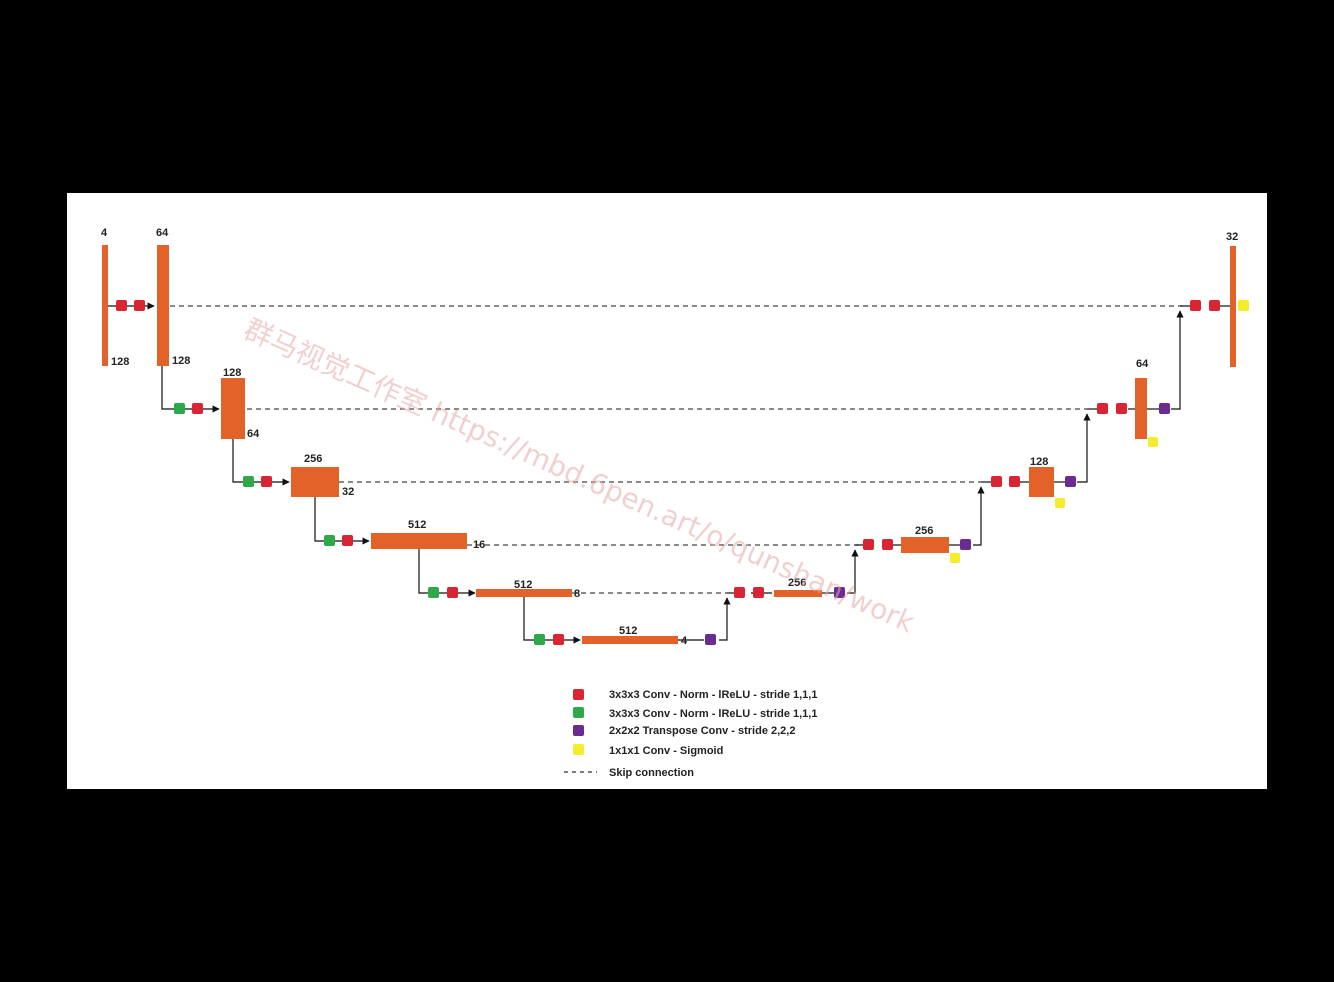 The height and width of the screenshot is (982, 1334). I want to click on block-enc0, so click(105, 305).